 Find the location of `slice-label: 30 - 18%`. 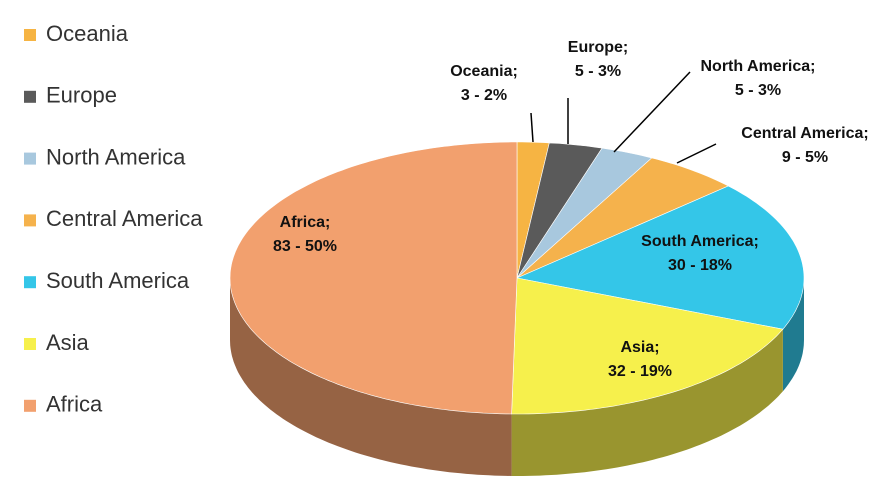

slice-label: 30 - 18% is located at coordinates (700, 265).